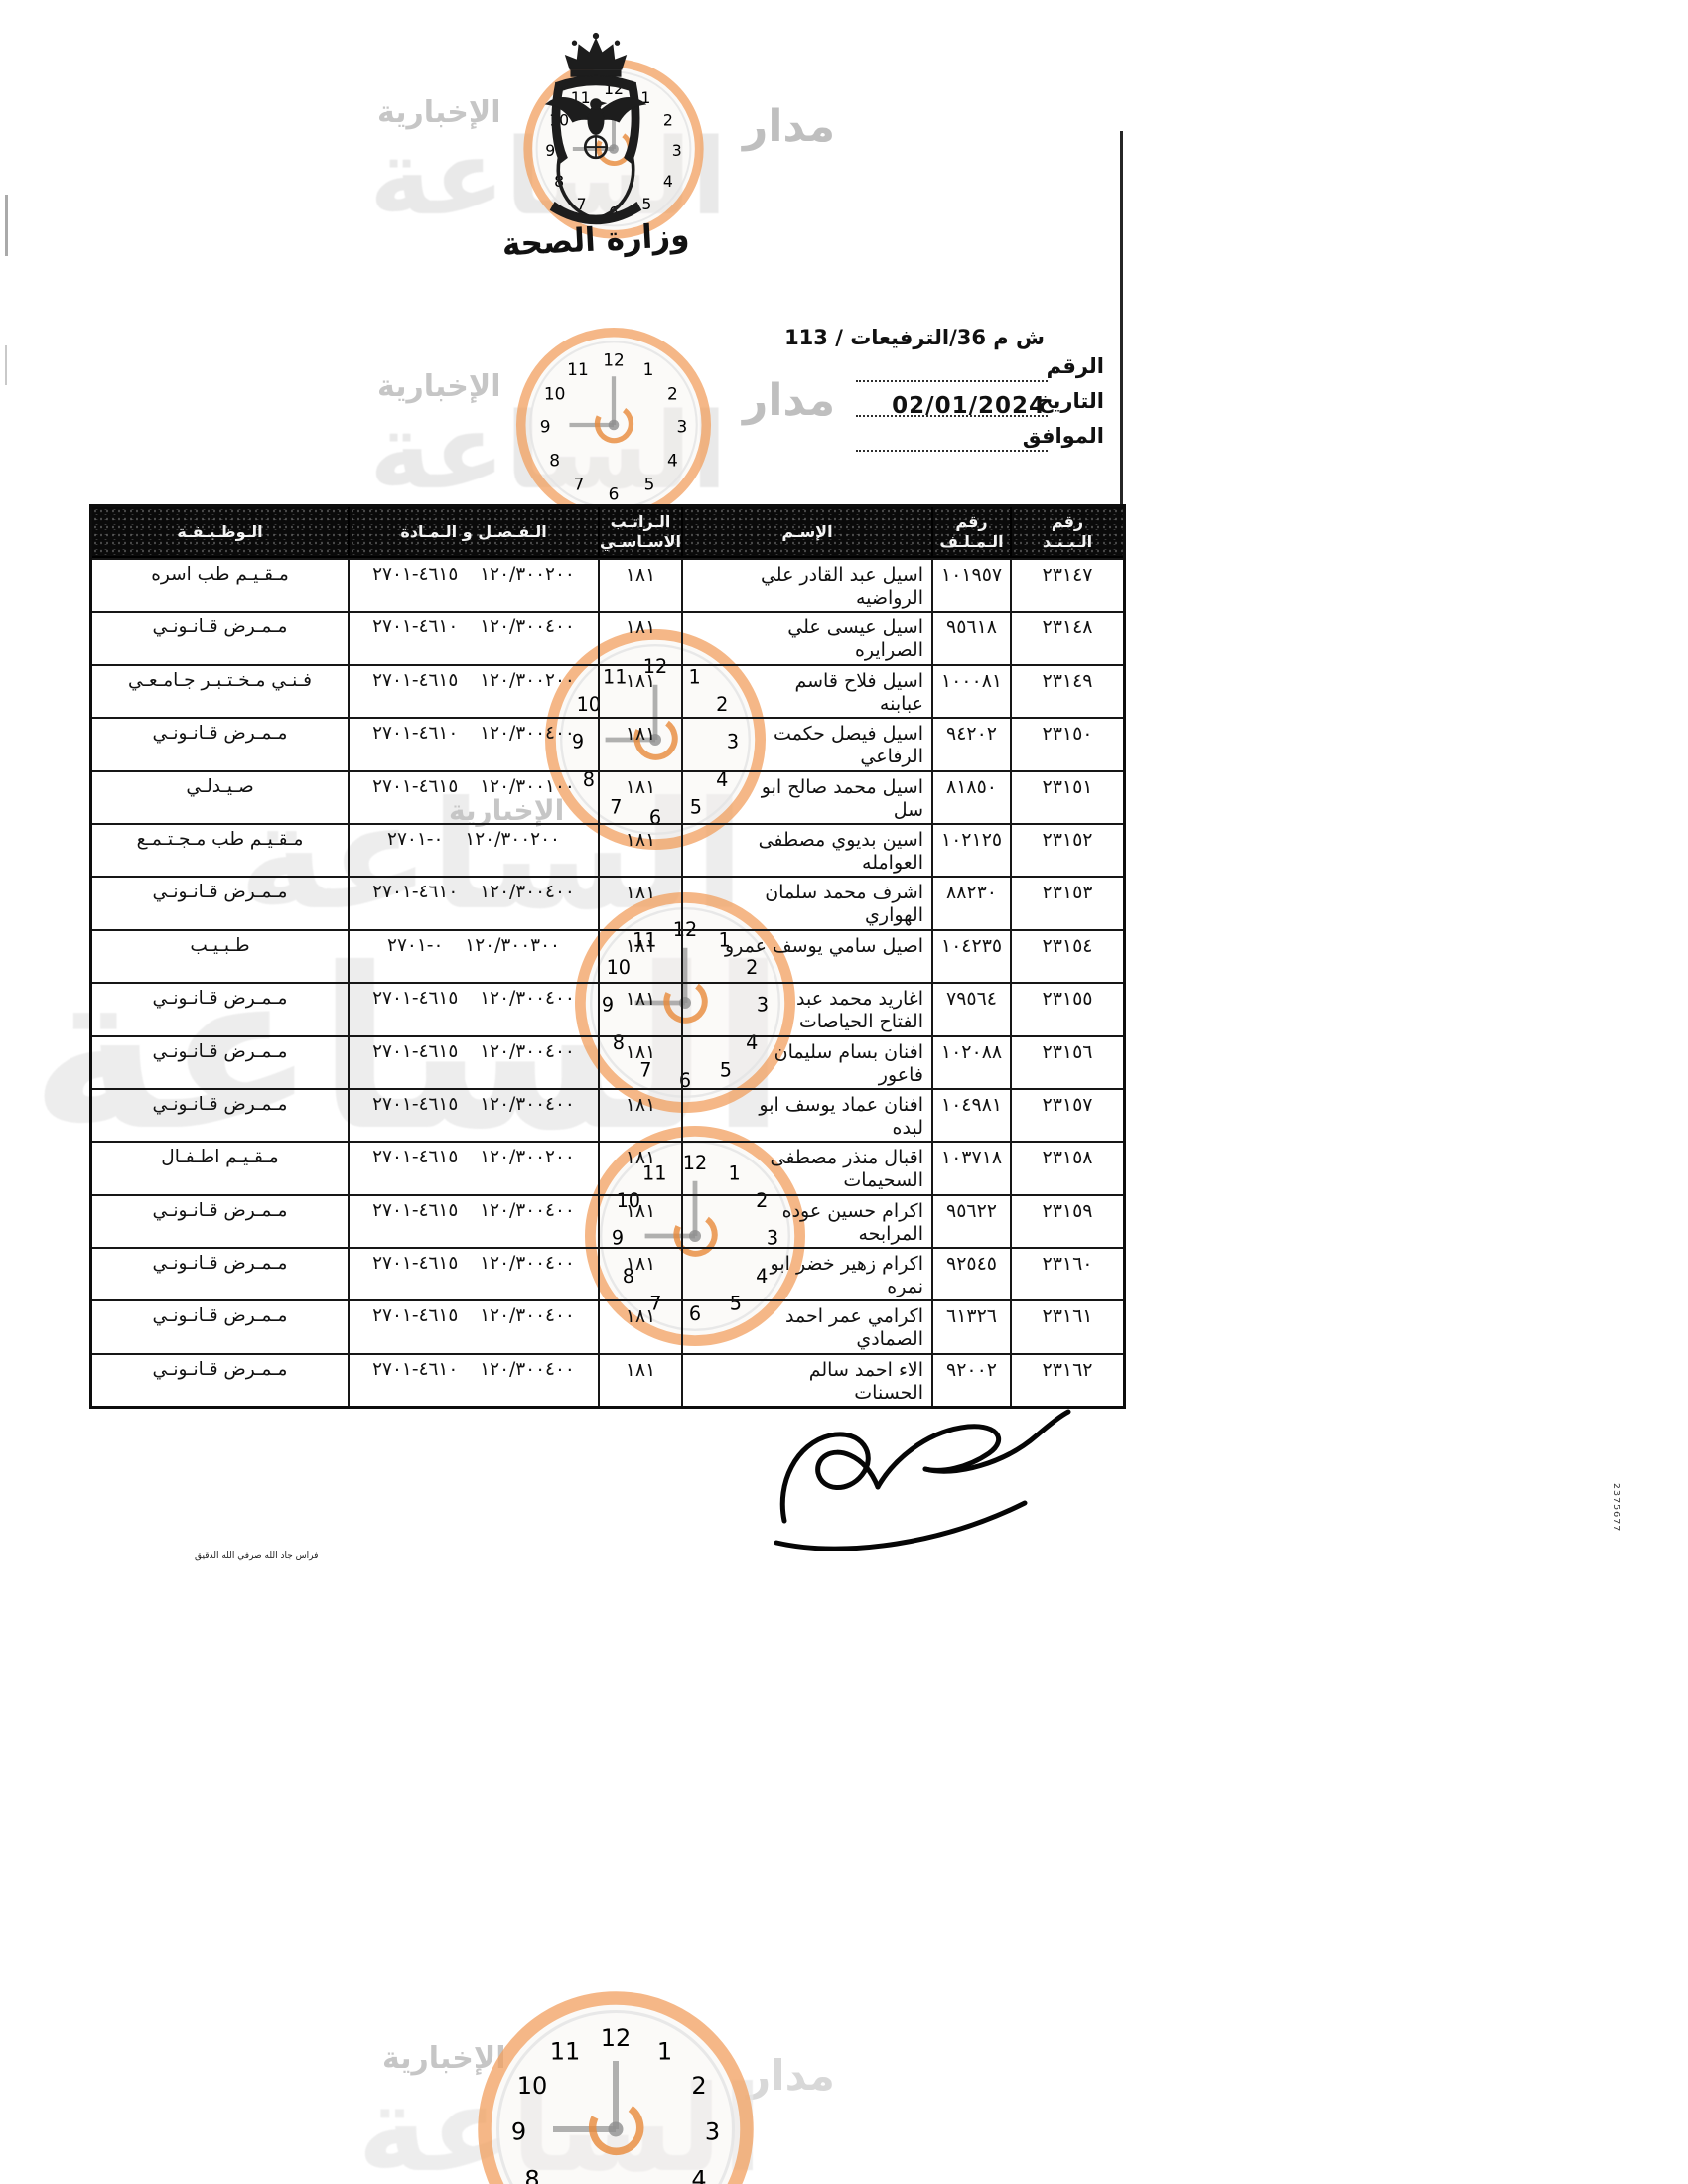 This screenshot has width=1688, height=2184. I want to click on cell-job-title: فـنـي مـخـتـبـر جـامـعـي, so click(220, 690).